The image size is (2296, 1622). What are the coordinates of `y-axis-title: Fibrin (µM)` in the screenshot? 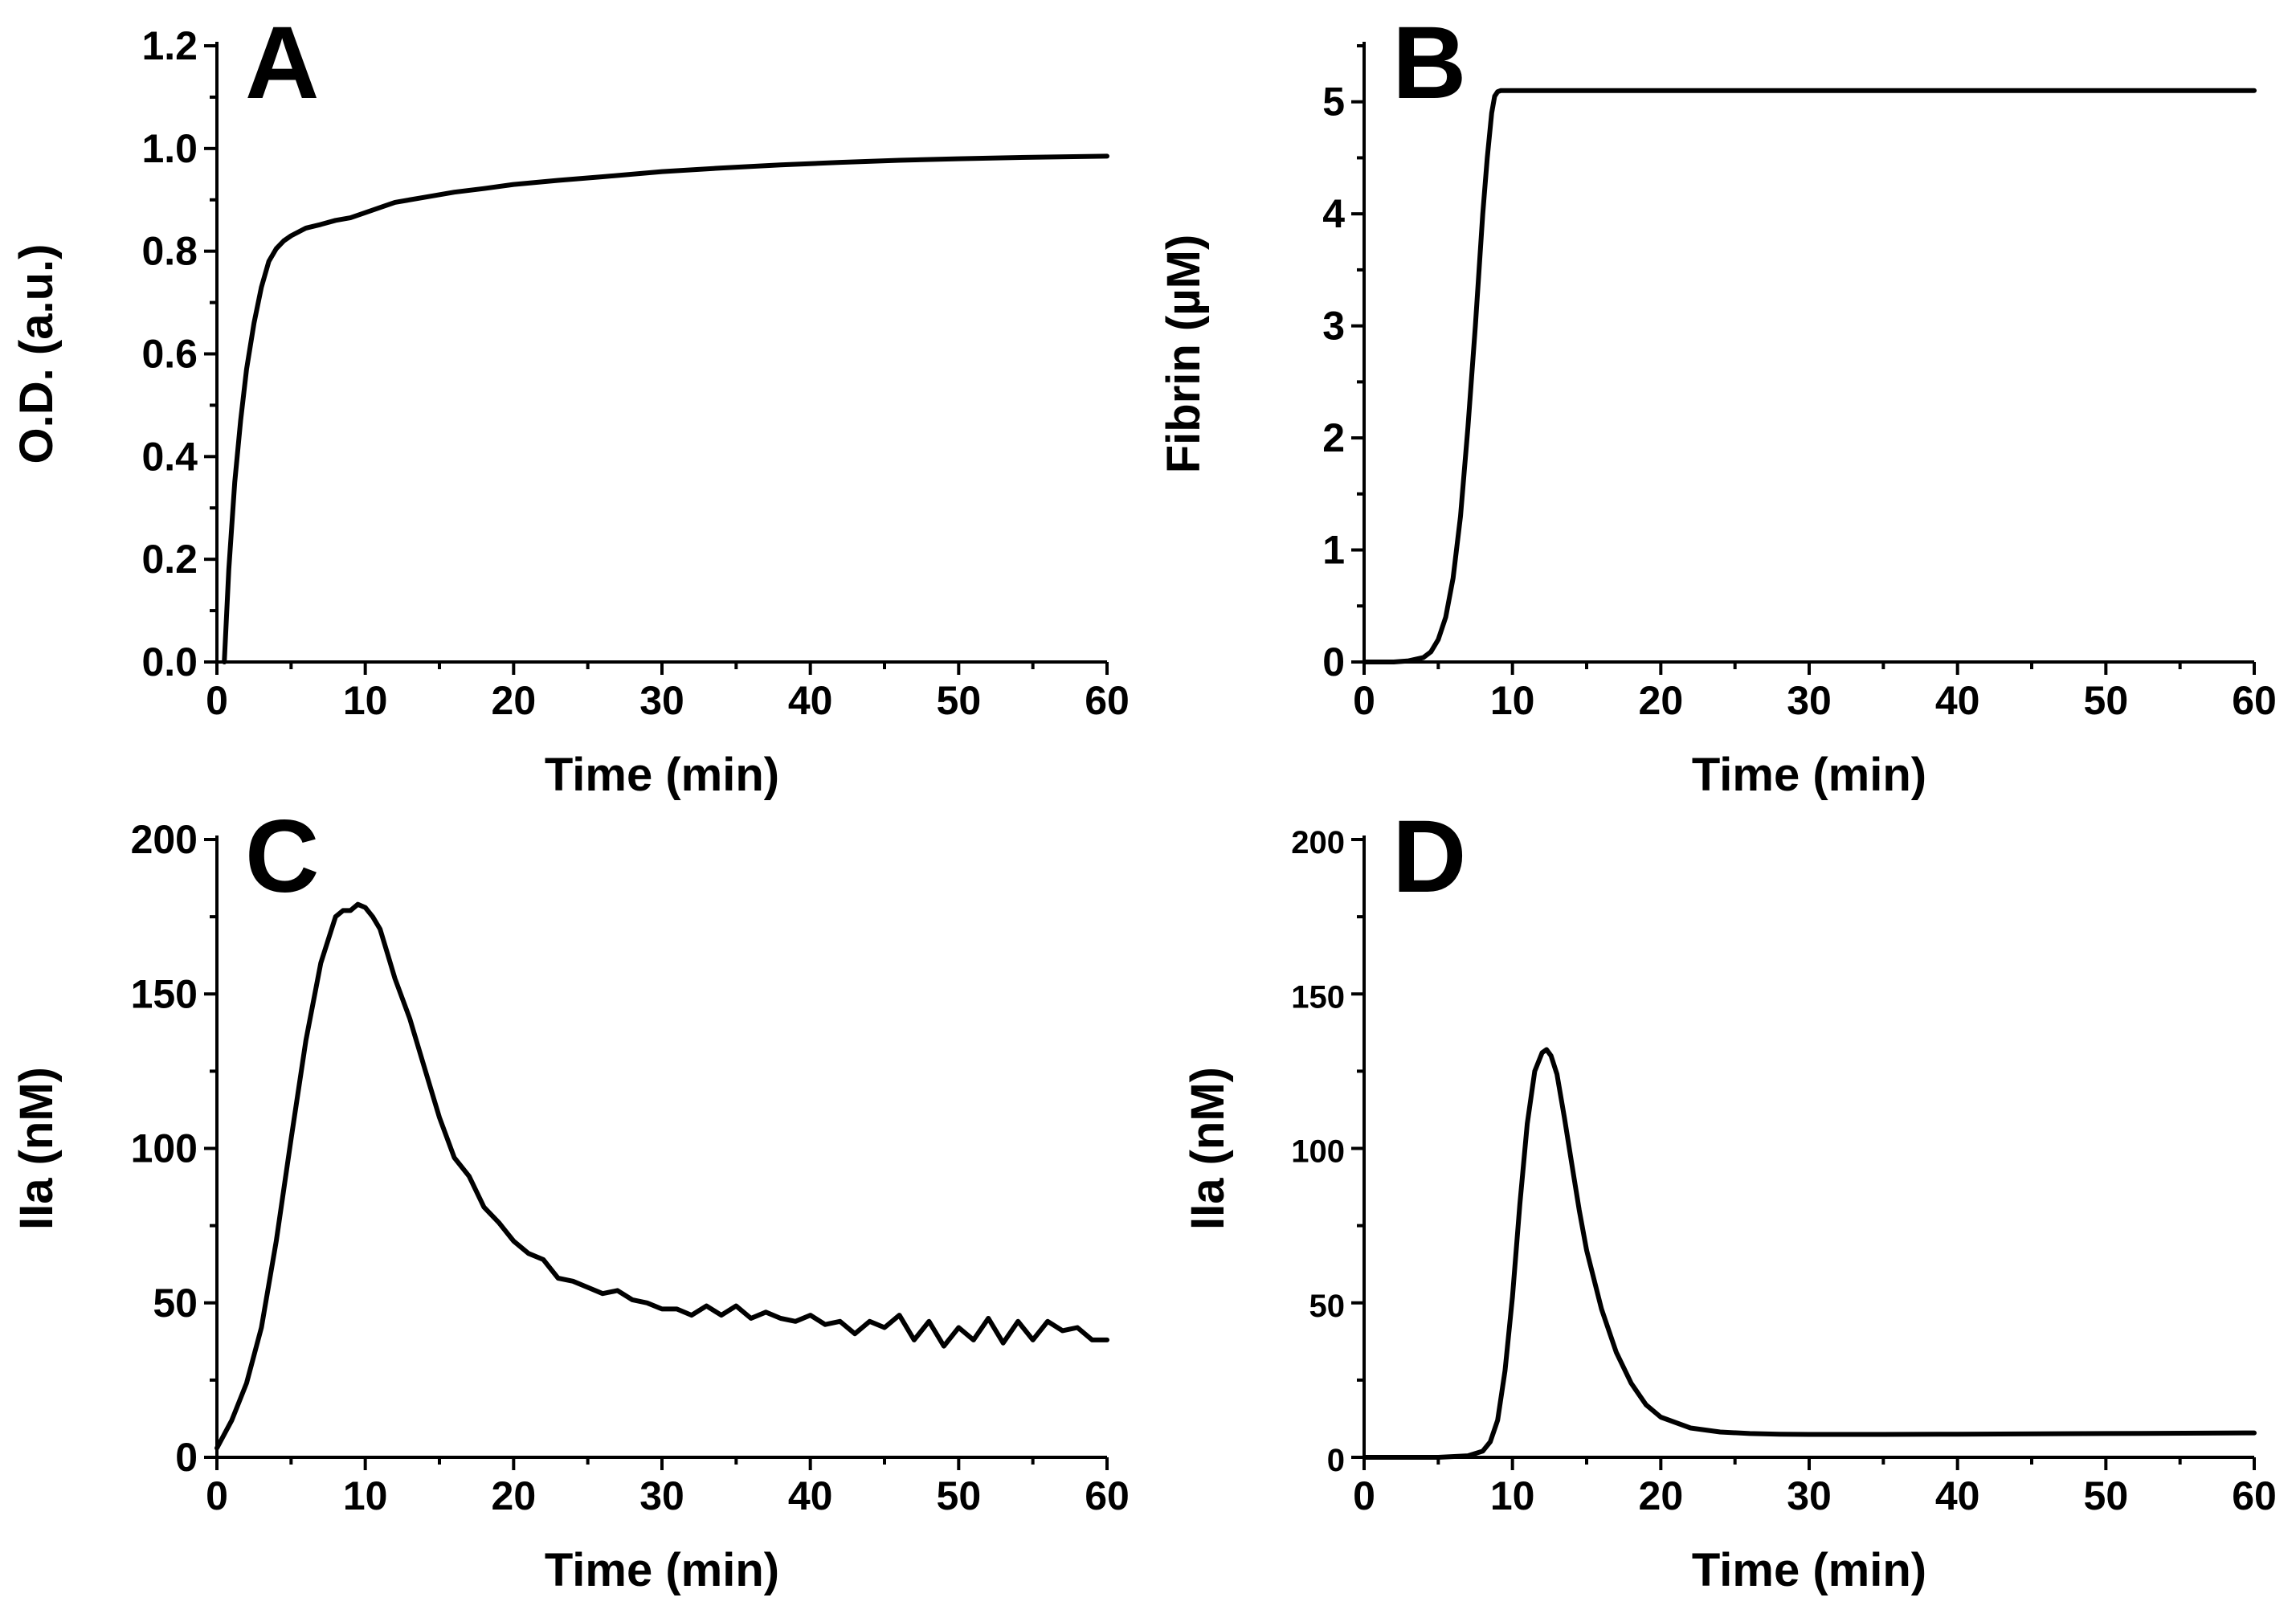 It's located at (1184, 354).